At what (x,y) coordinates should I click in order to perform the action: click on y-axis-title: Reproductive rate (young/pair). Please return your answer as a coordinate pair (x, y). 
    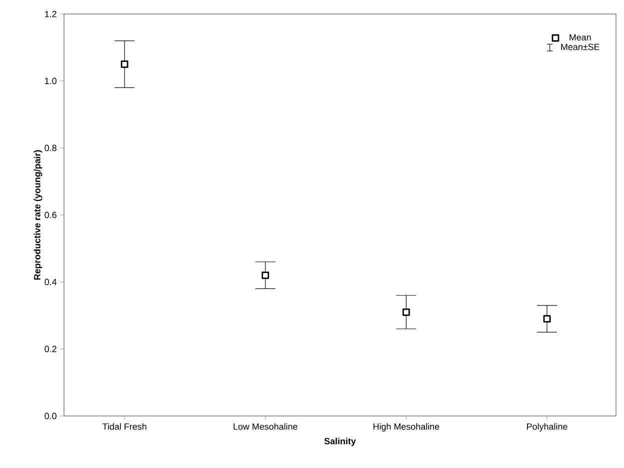
    Looking at the image, I should click on (38, 215).